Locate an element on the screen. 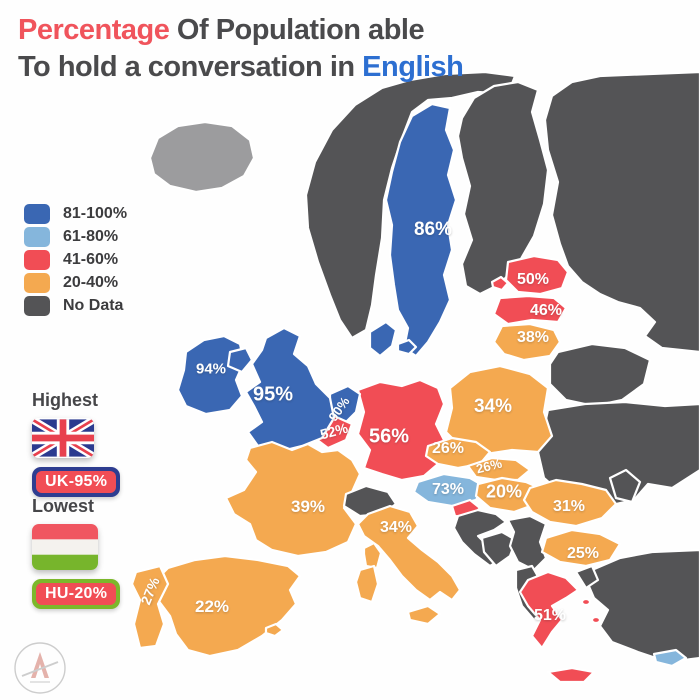 This screenshot has height=700, width=700. highest-badge: UK-95% is located at coordinates (76, 482).